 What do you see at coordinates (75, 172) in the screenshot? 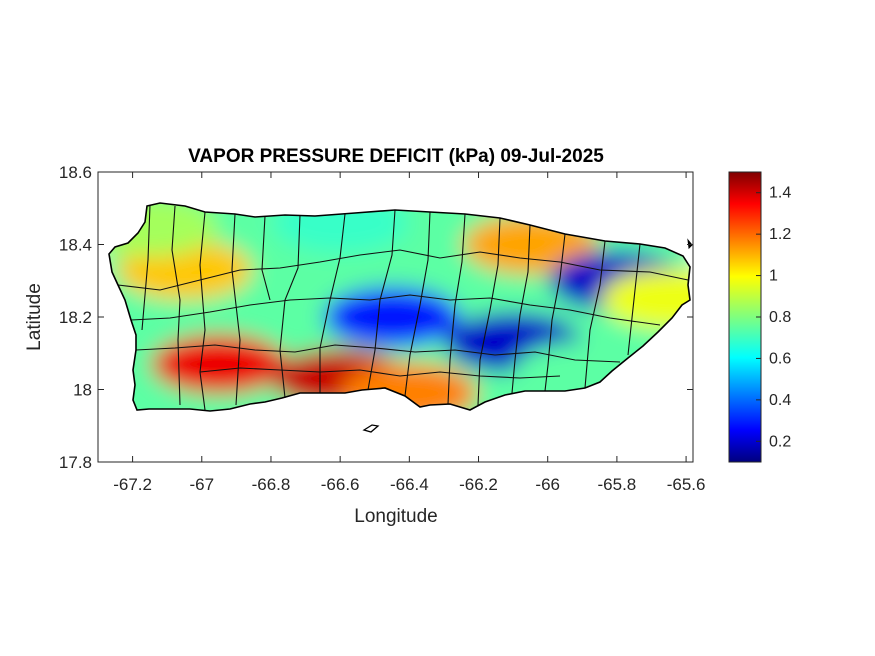
I see `y-tick-label: 18.6` at bounding box center [75, 172].